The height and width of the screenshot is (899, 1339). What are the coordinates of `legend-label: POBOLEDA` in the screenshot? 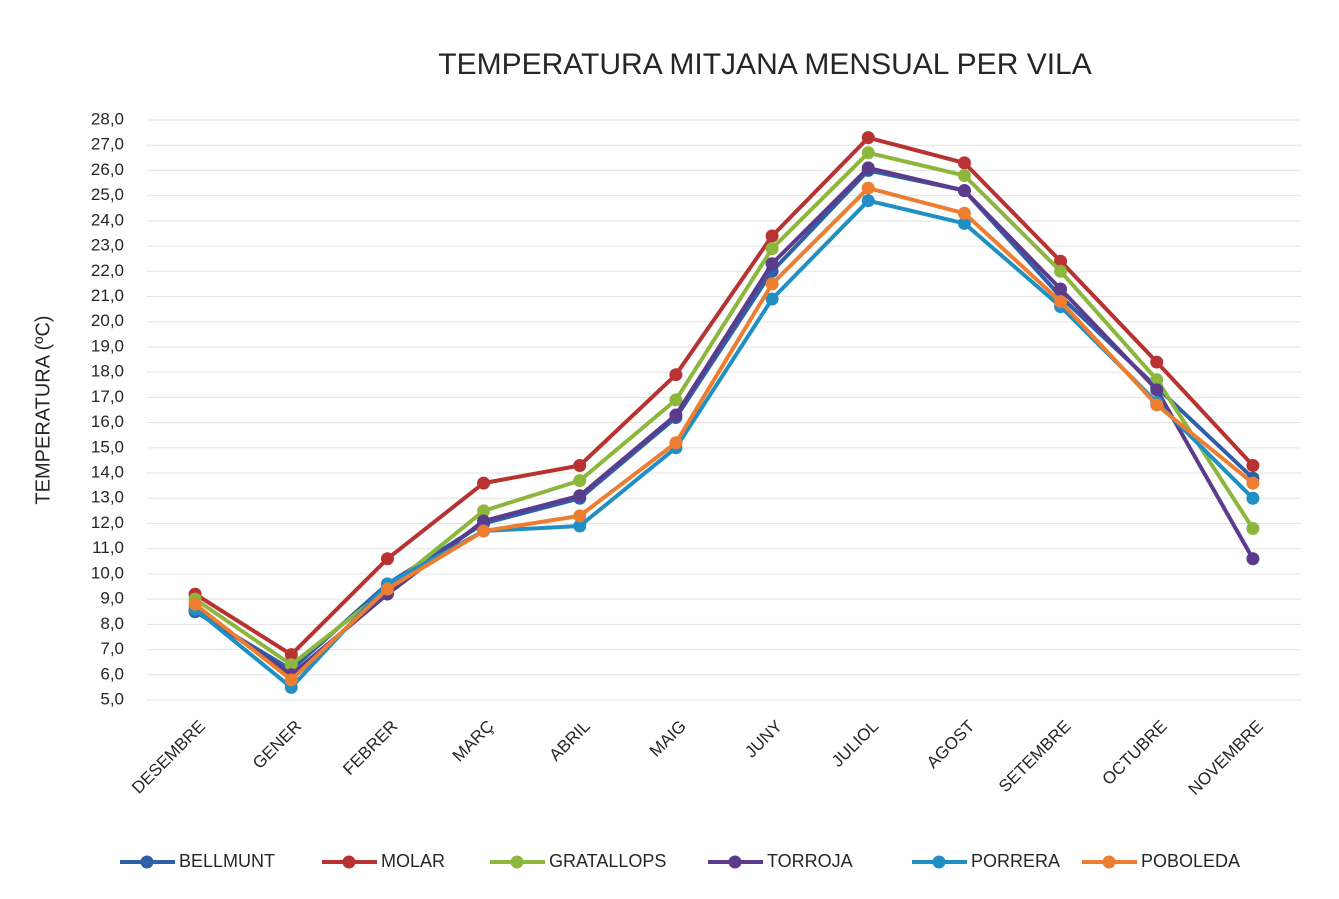 It's located at (1190, 861).